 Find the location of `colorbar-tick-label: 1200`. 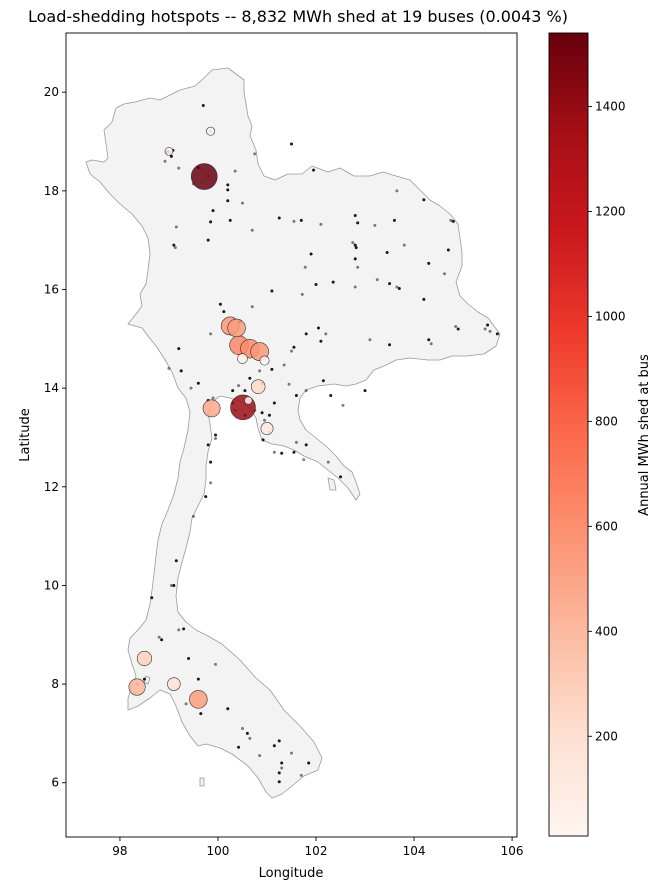

colorbar-tick-label: 1200 is located at coordinates (610, 211).